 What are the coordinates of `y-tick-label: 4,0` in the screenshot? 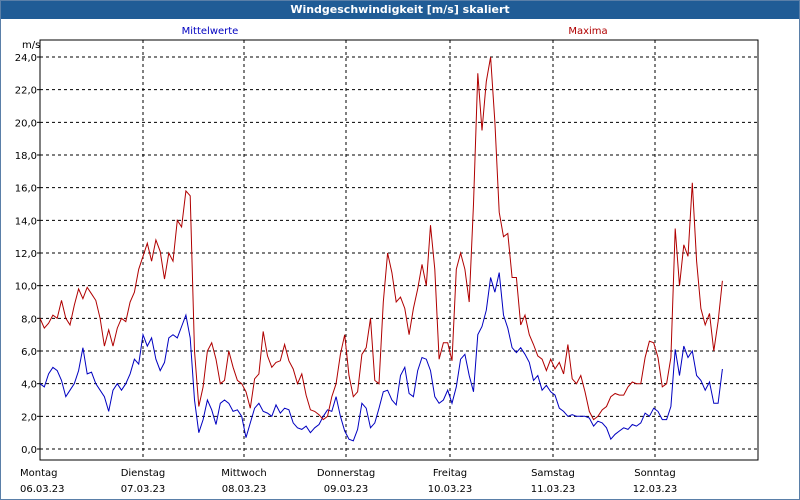 It's located at (29, 385).